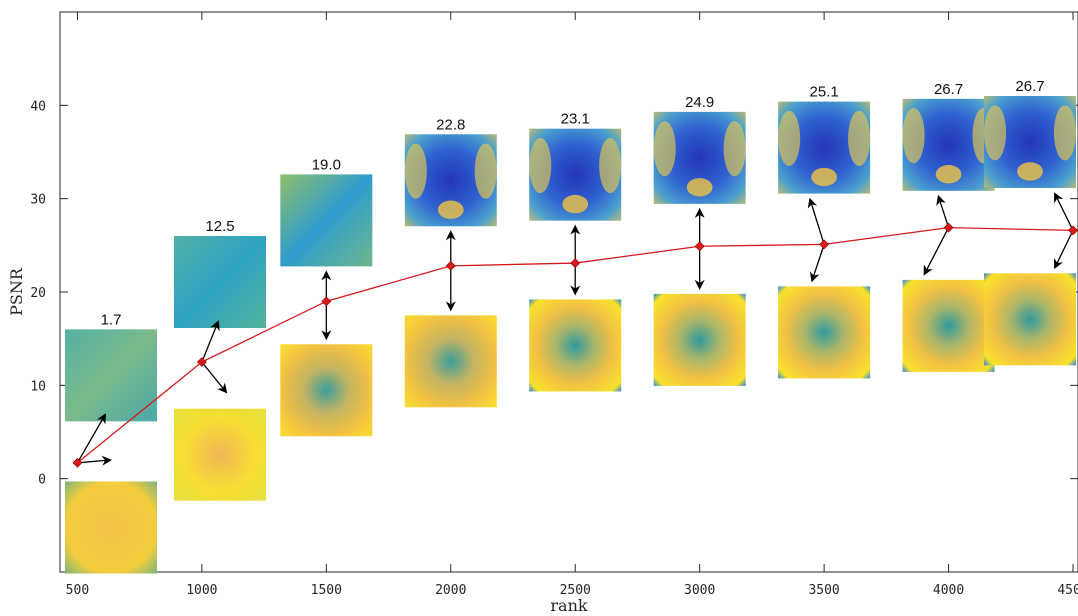  Describe the element at coordinates (450, 124) in the screenshot. I see `psnr-value-label: 22.8` at that location.